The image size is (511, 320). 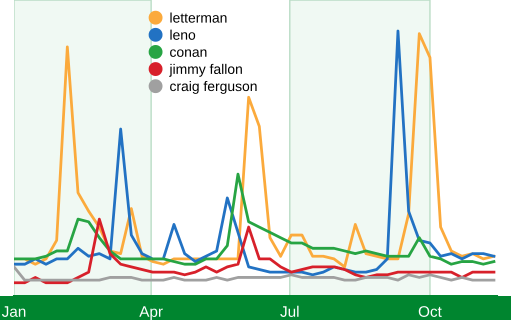 I want to click on legend-label: conan, so click(x=188, y=53).